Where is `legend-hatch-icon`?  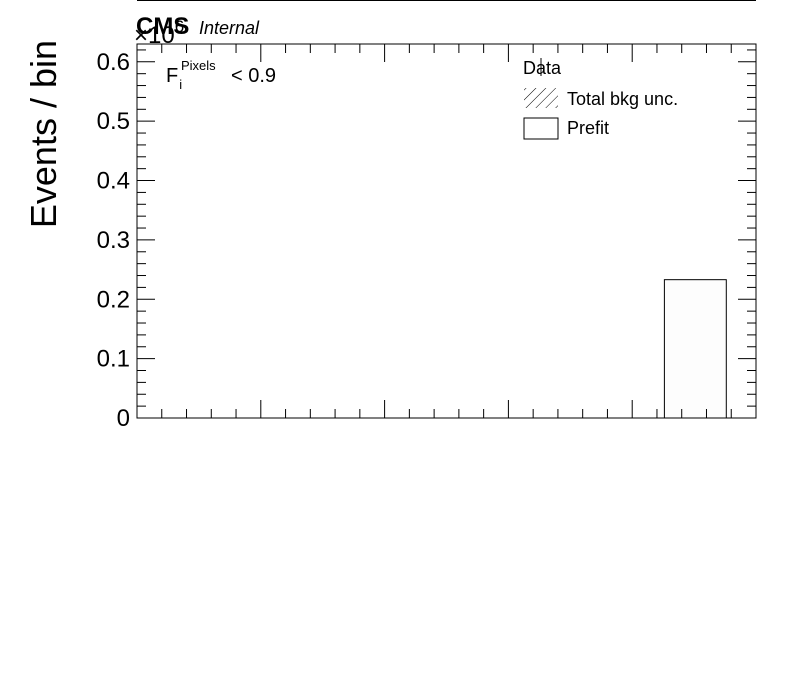 legend-hatch-icon is located at coordinates (541, 98).